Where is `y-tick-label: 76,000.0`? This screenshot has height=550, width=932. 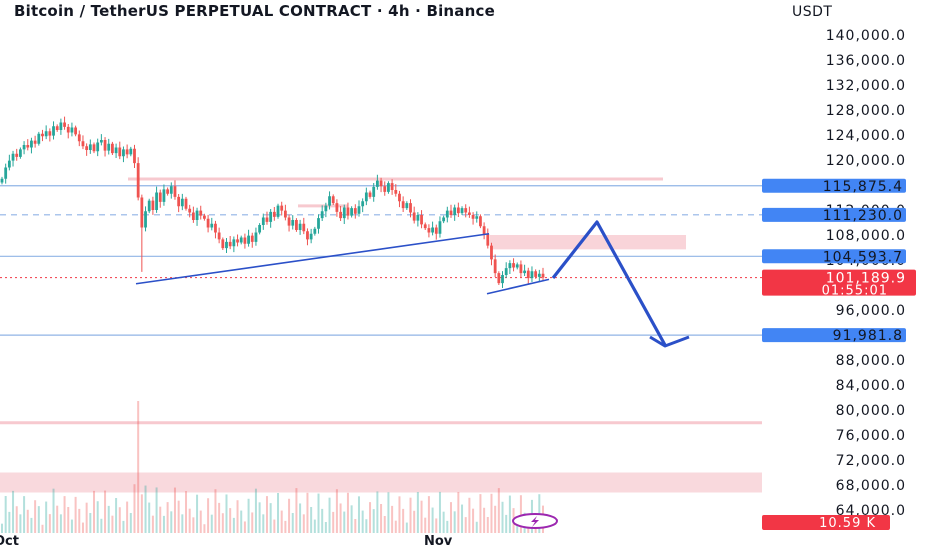 y-tick-label: 76,000.0 is located at coordinates (871, 436).